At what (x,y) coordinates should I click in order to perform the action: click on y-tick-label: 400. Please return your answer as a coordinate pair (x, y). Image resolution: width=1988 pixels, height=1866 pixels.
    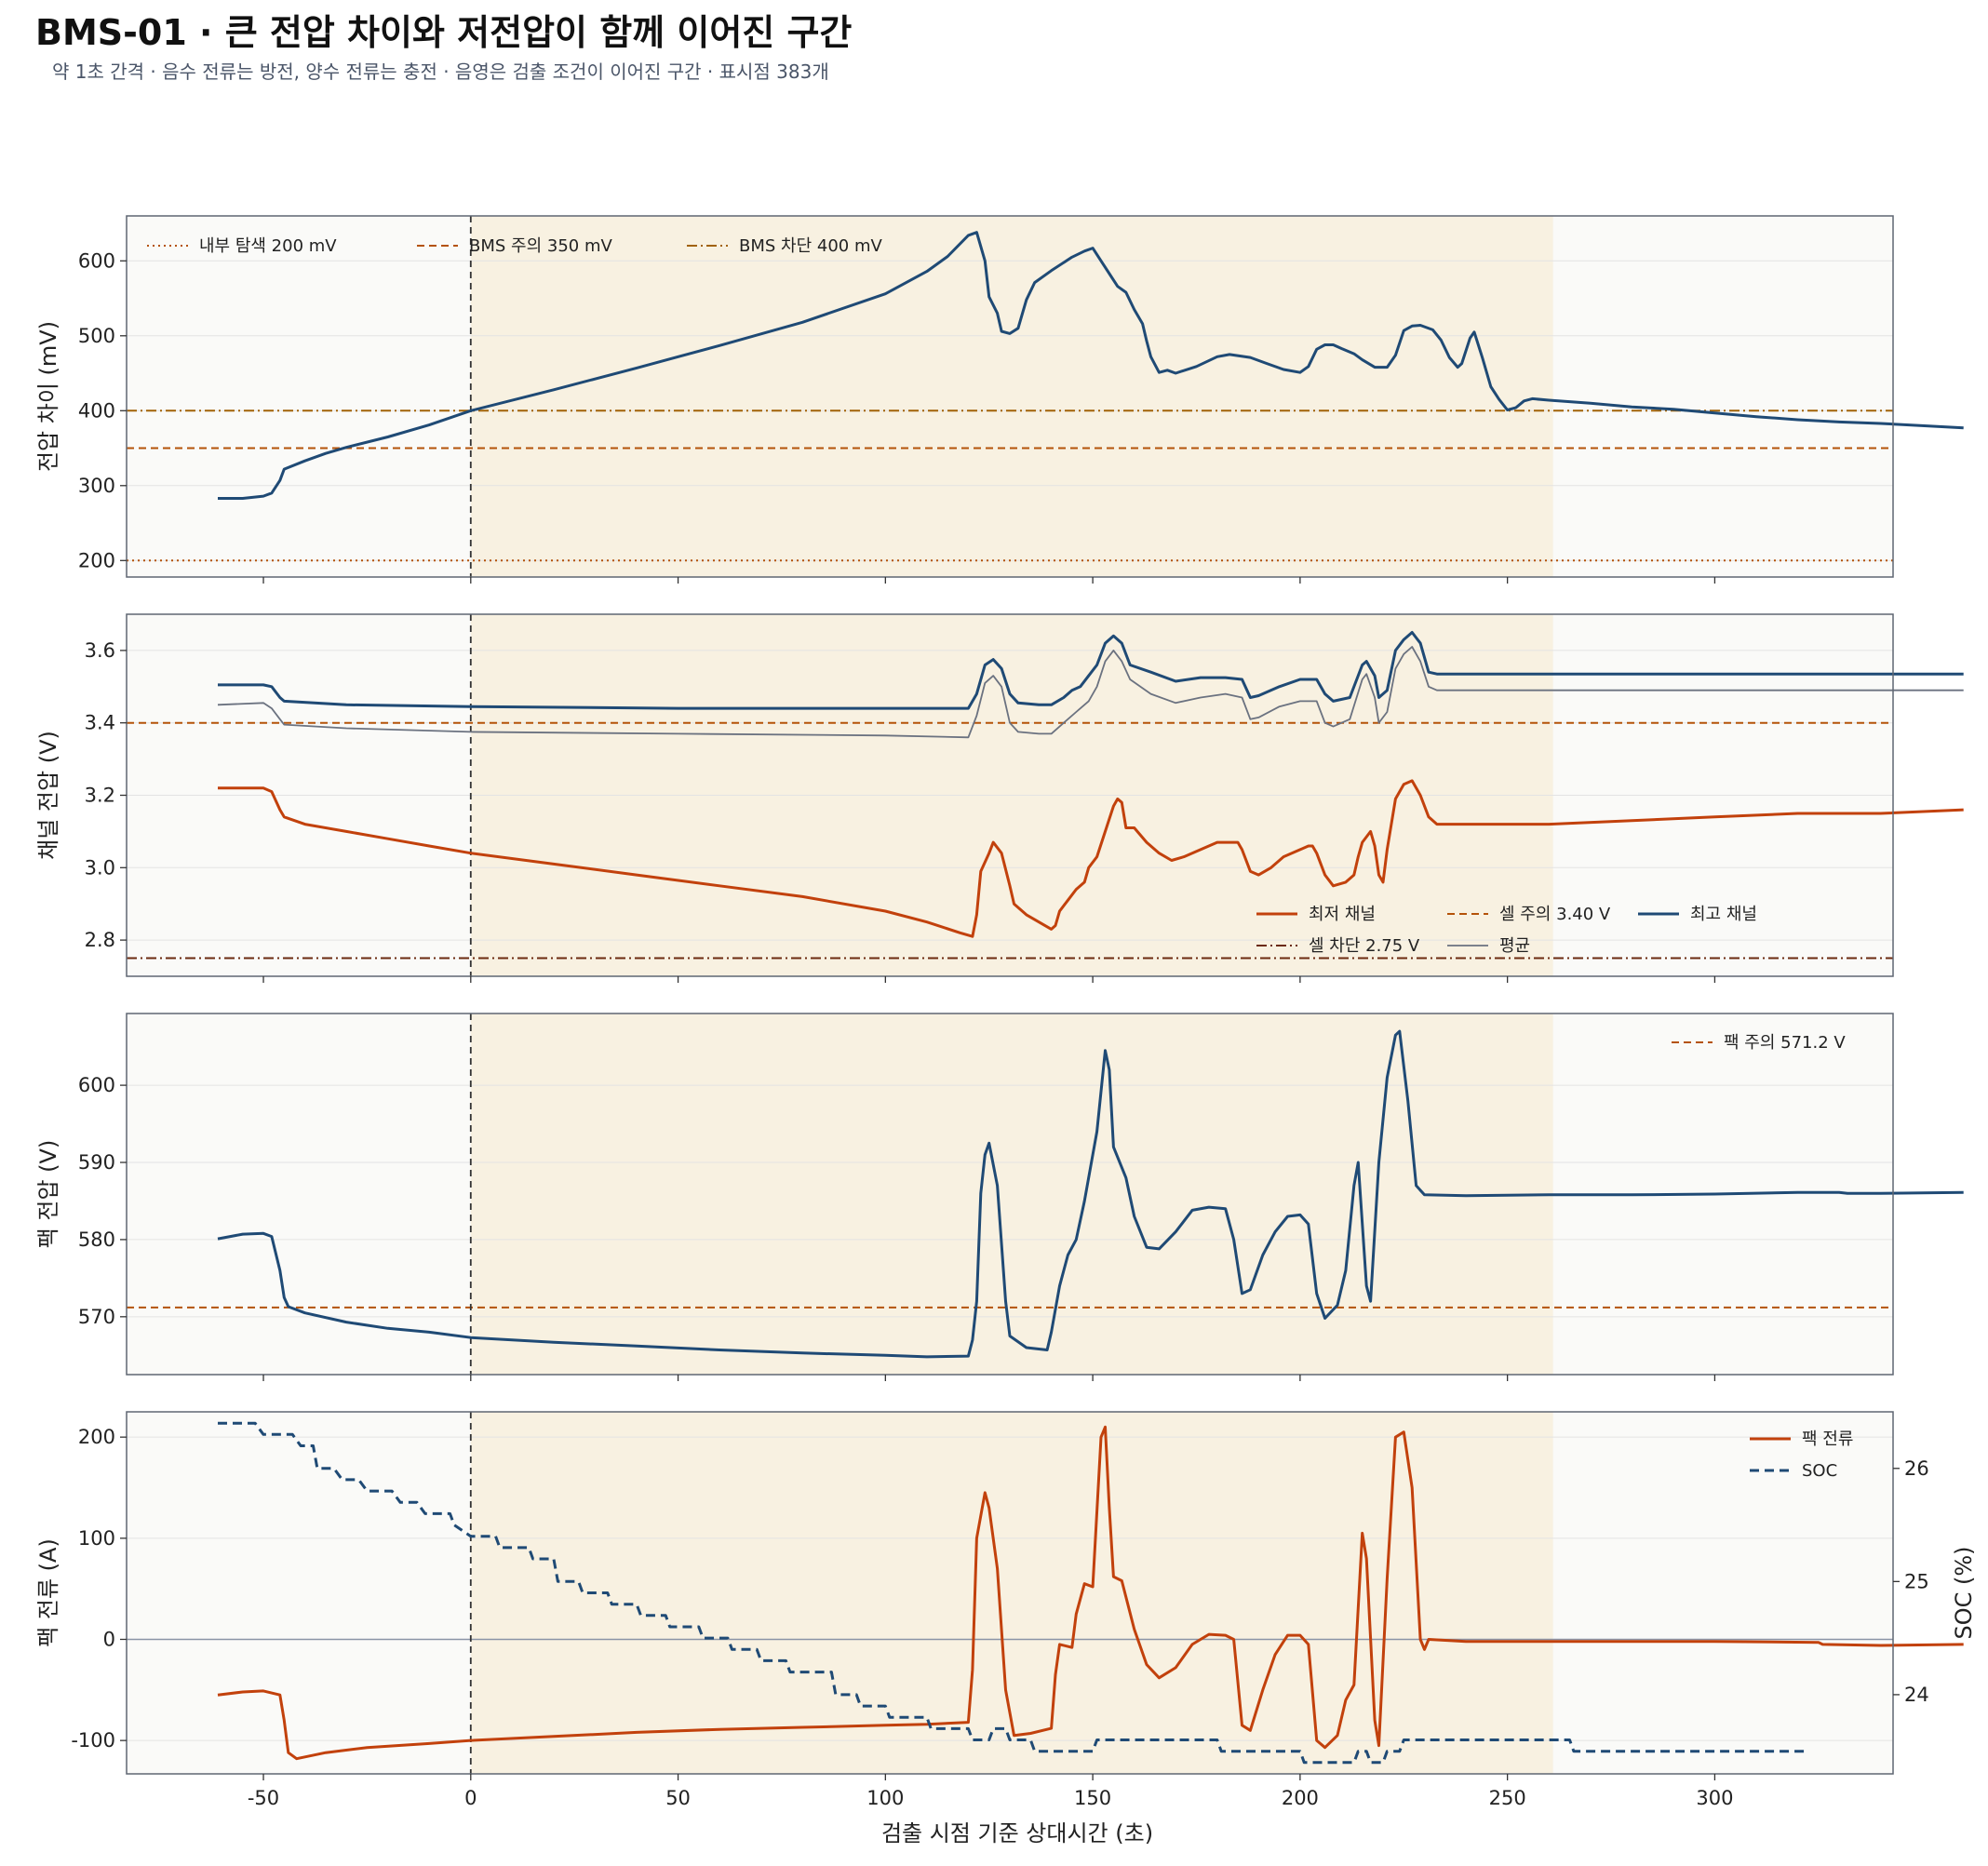
    Looking at the image, I should click on (96, 410).